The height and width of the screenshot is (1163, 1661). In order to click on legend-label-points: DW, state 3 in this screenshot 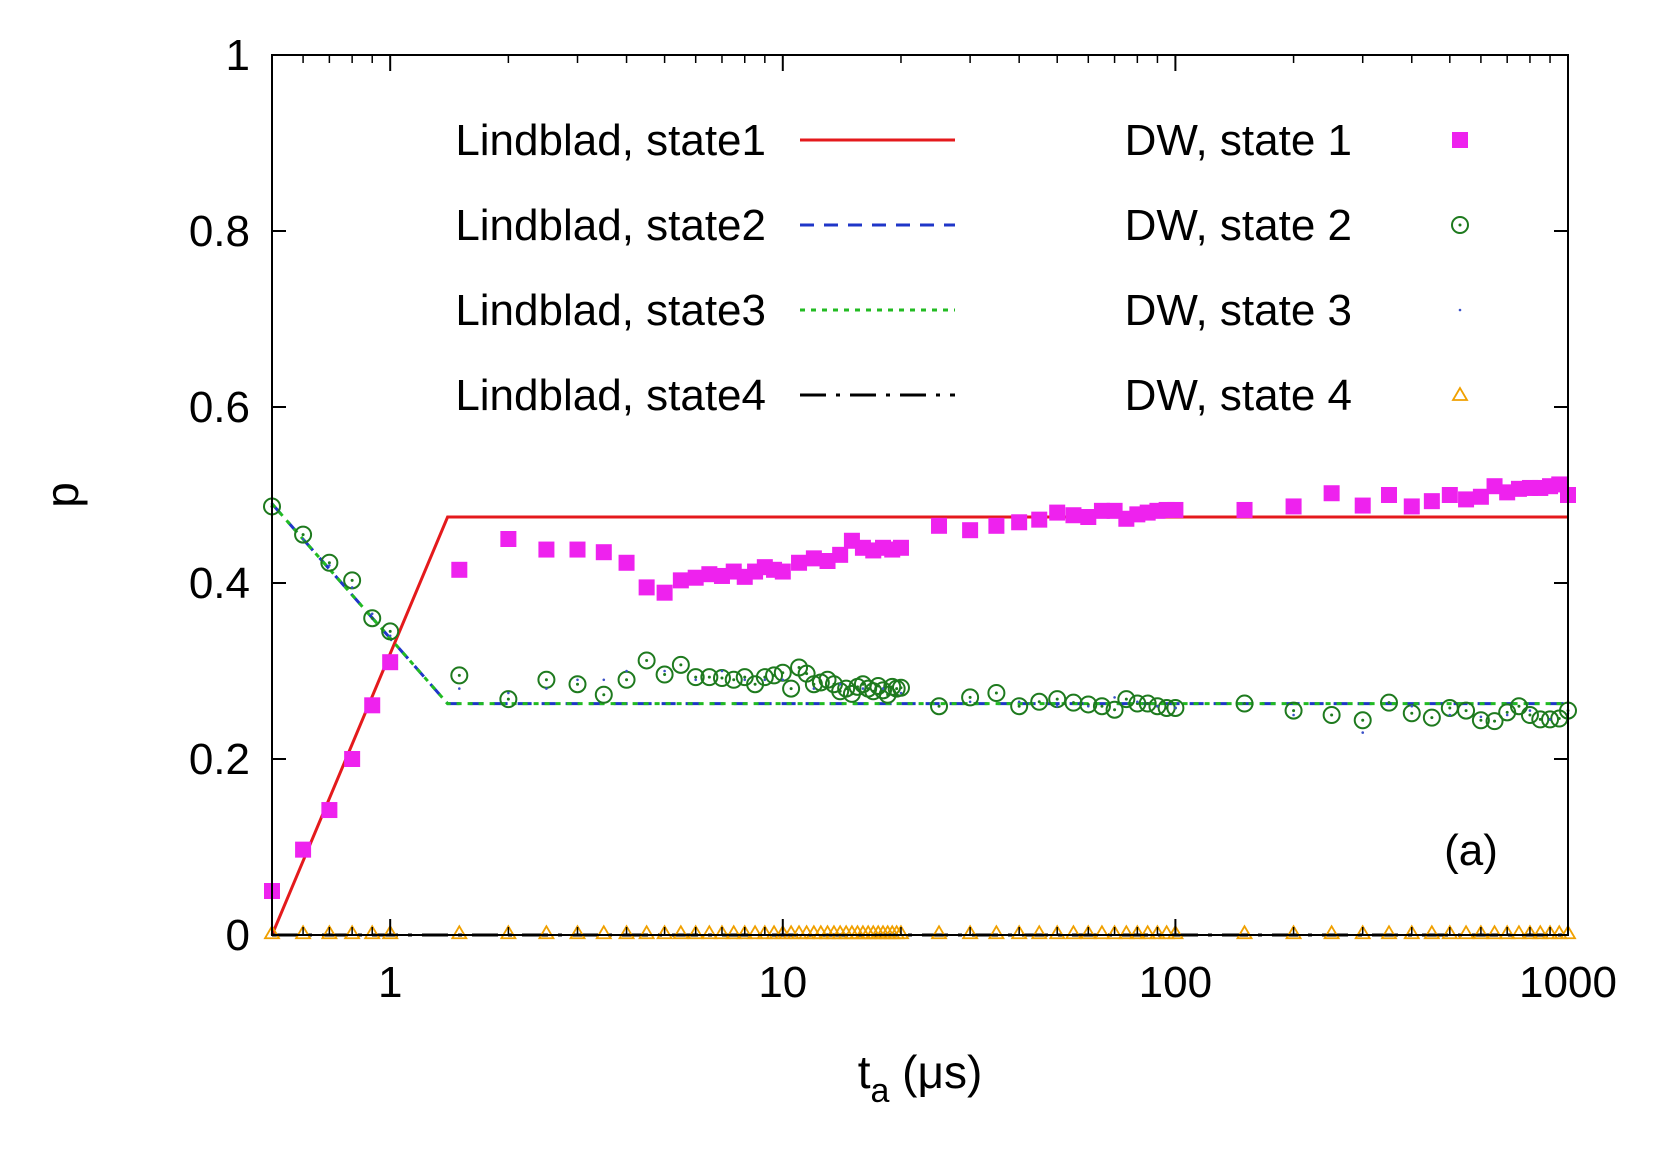, I will do `click(1238, 310)`.